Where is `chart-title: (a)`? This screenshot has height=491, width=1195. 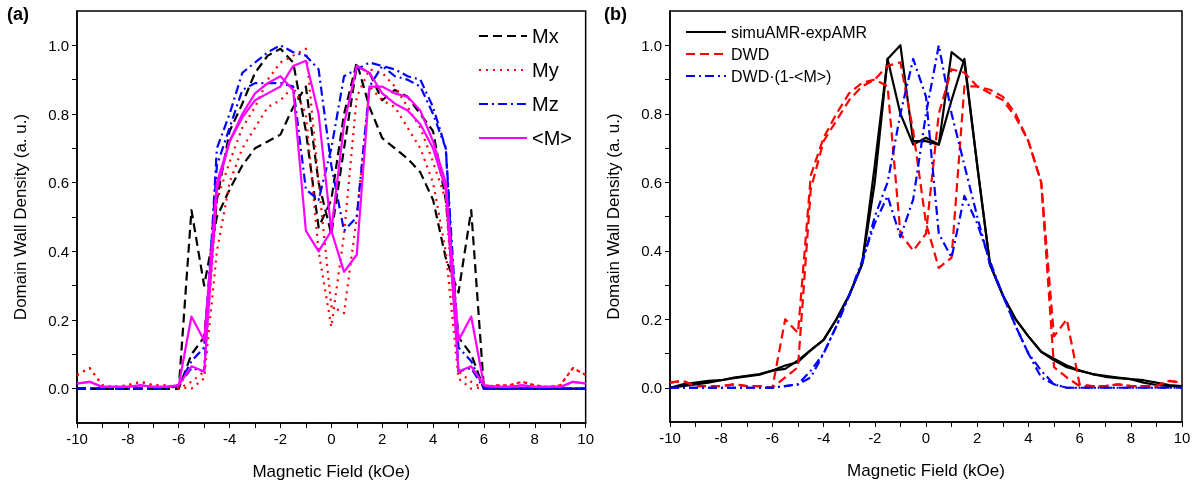 chart-title: (a) is located at coordinates (18, 14).